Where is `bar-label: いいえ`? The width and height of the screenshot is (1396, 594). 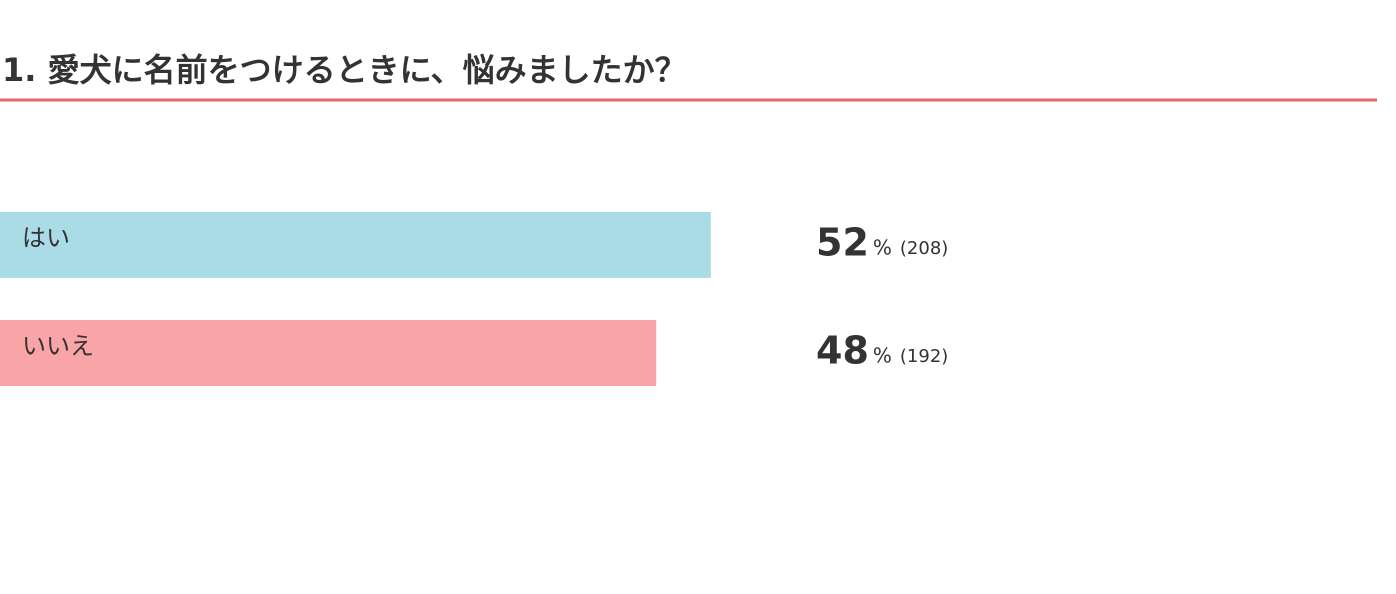 bar-label: いいえ is located at coordinates (58, 346).